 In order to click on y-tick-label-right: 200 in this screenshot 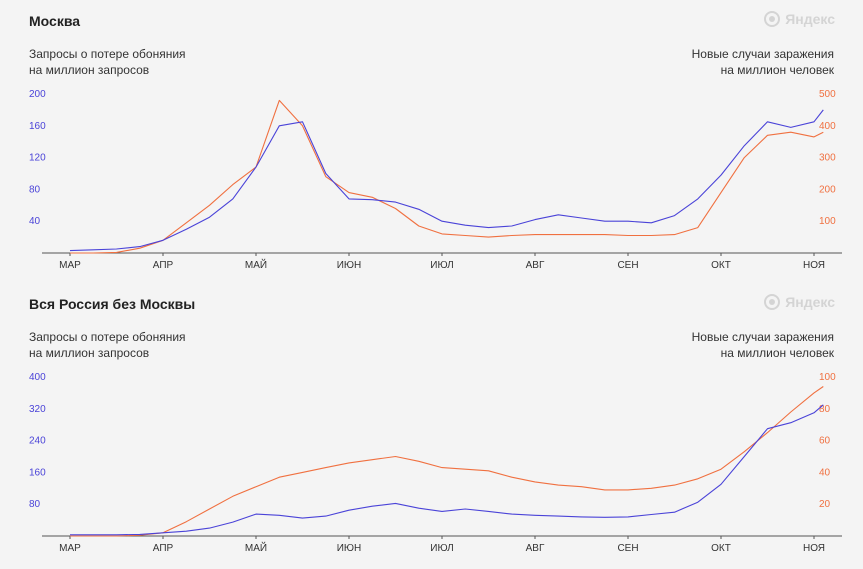, I will do `click(827, 189)`.